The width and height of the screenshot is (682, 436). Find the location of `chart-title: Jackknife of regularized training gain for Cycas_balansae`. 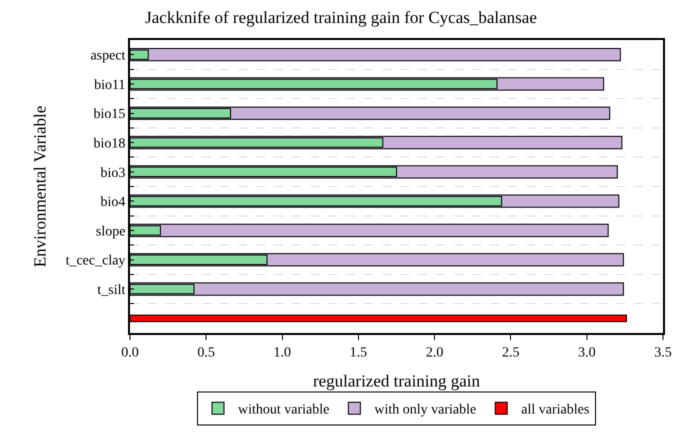

chart-title: Jackknife of regularized training gain for Cycas_balansae is located at coordinates (341, 17).